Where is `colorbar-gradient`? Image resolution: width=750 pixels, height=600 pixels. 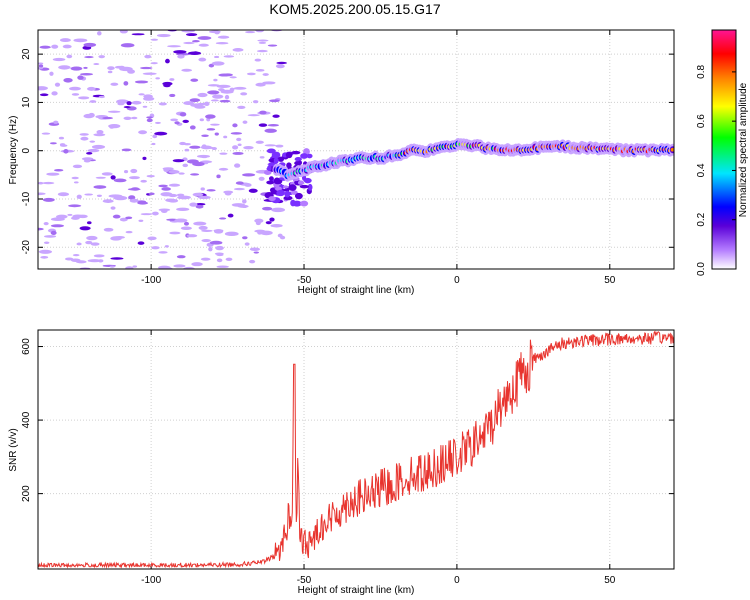
colorbar-gradient is located at coordinates (724, 149).